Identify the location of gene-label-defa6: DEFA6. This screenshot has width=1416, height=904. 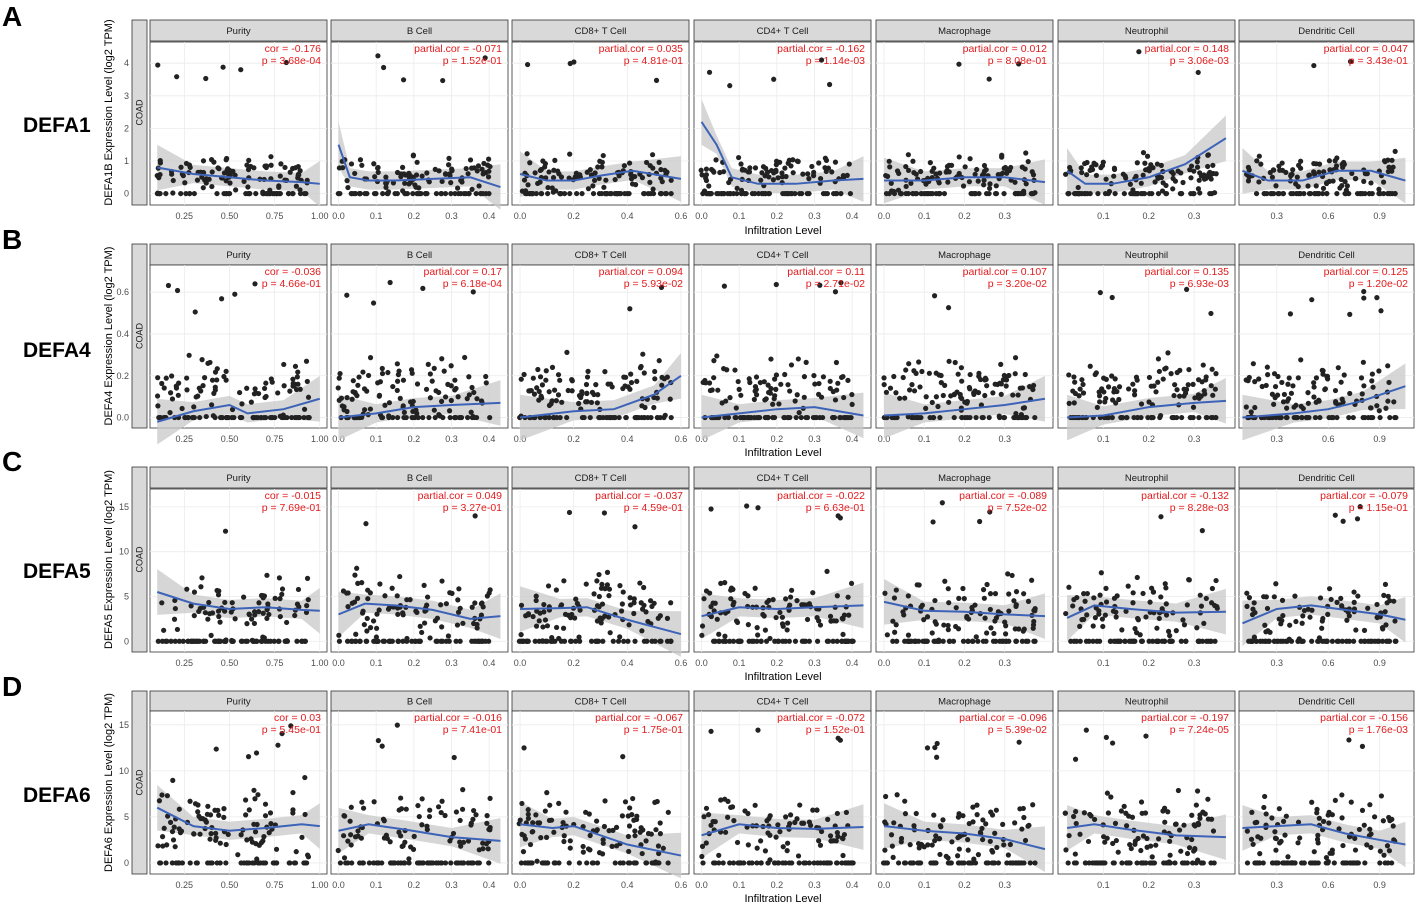
(57, 795).